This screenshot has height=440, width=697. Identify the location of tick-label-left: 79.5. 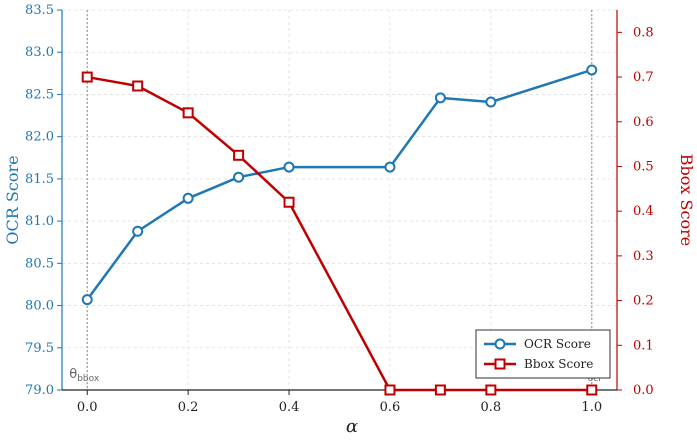
(39, 348).